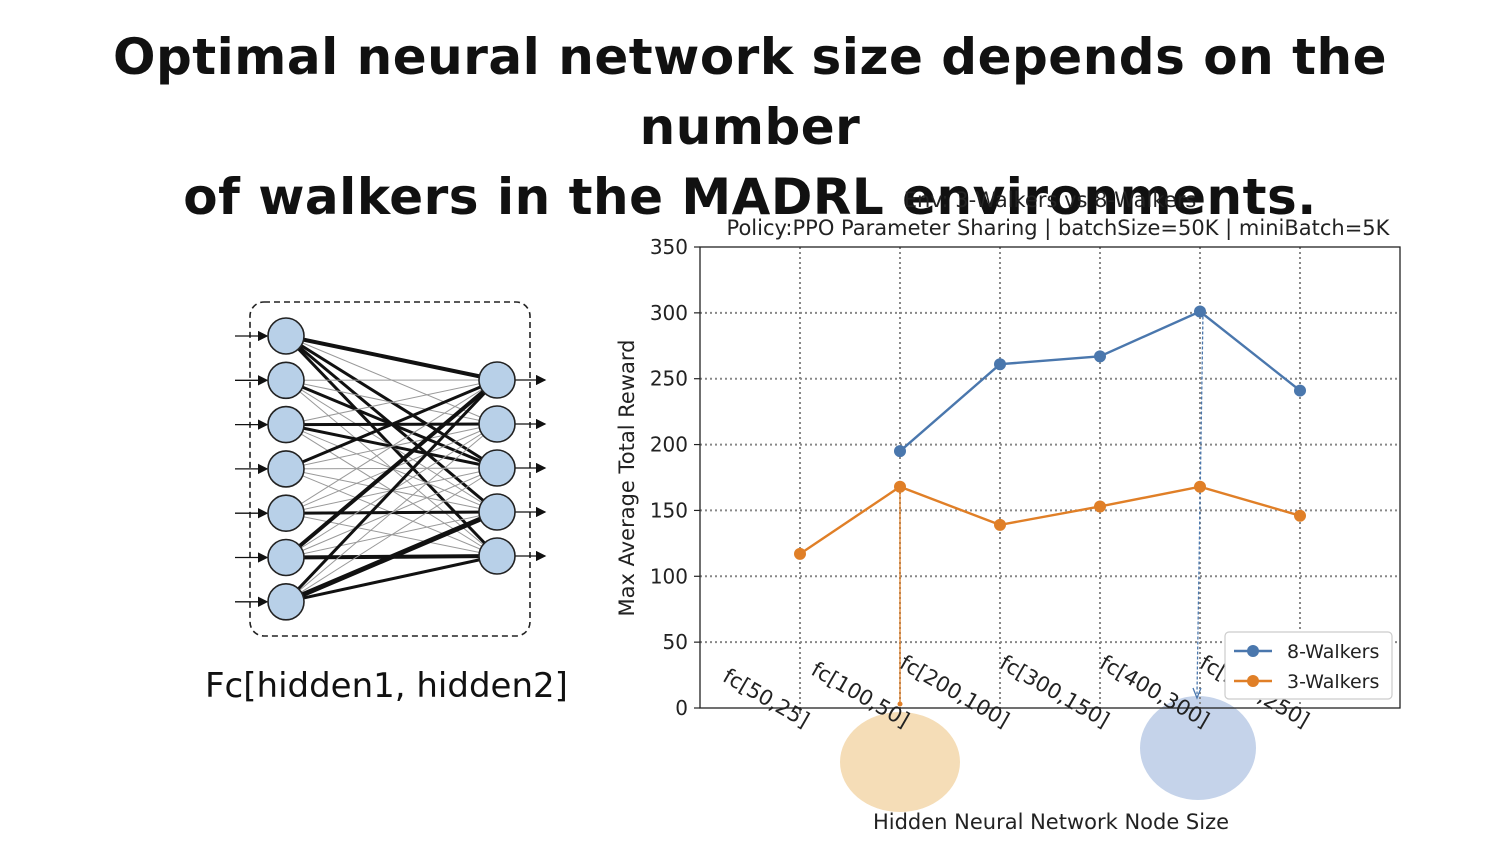  Describe the element at coordinates (900, 762) in the screenshot. I see `highlight-ellipse-orange` at that location.